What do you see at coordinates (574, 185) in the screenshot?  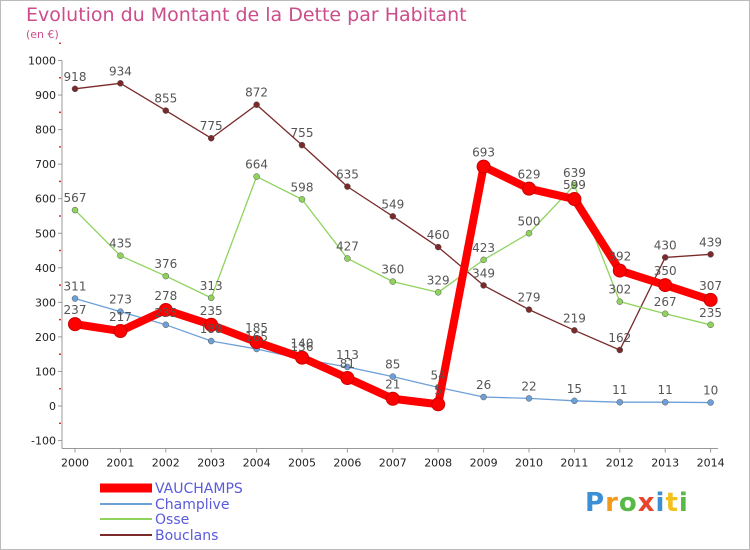 I see `data-label: 599` at bounding box center [574, 185].